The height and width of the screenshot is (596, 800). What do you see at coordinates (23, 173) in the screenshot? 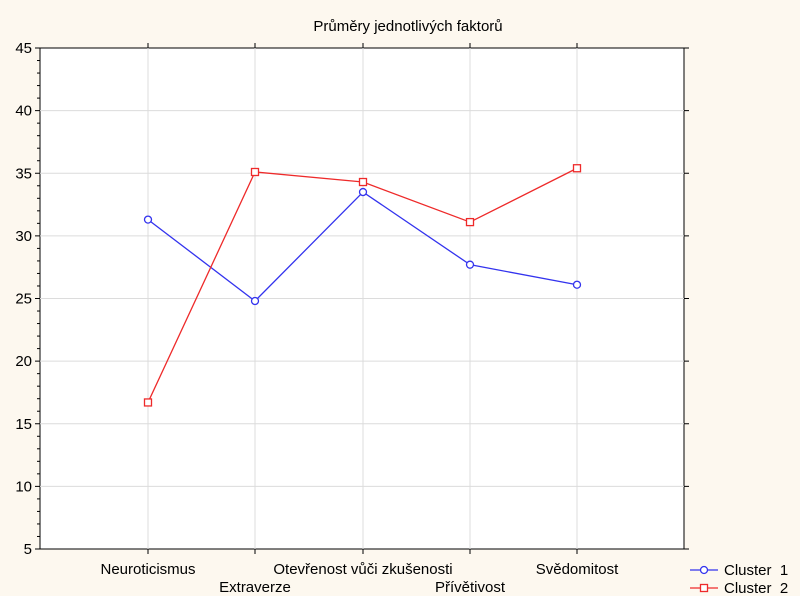
I see `y-tick-label: 35` at bounding box center [23, 173].